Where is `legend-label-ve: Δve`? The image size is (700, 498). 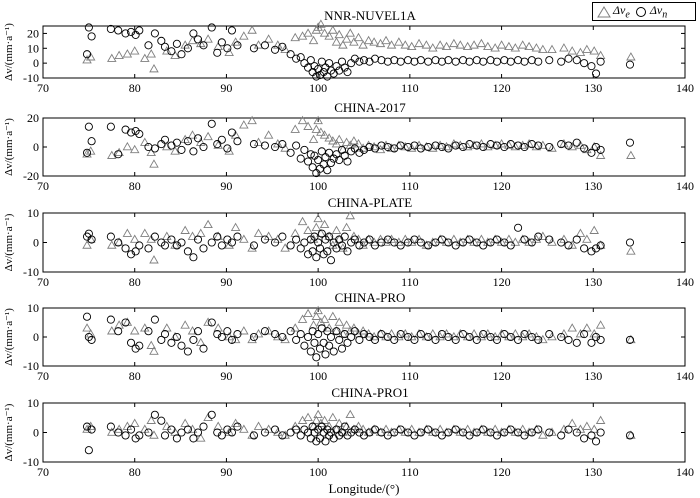 legend-label-ve: Δve is located at coordinates (621, 11).